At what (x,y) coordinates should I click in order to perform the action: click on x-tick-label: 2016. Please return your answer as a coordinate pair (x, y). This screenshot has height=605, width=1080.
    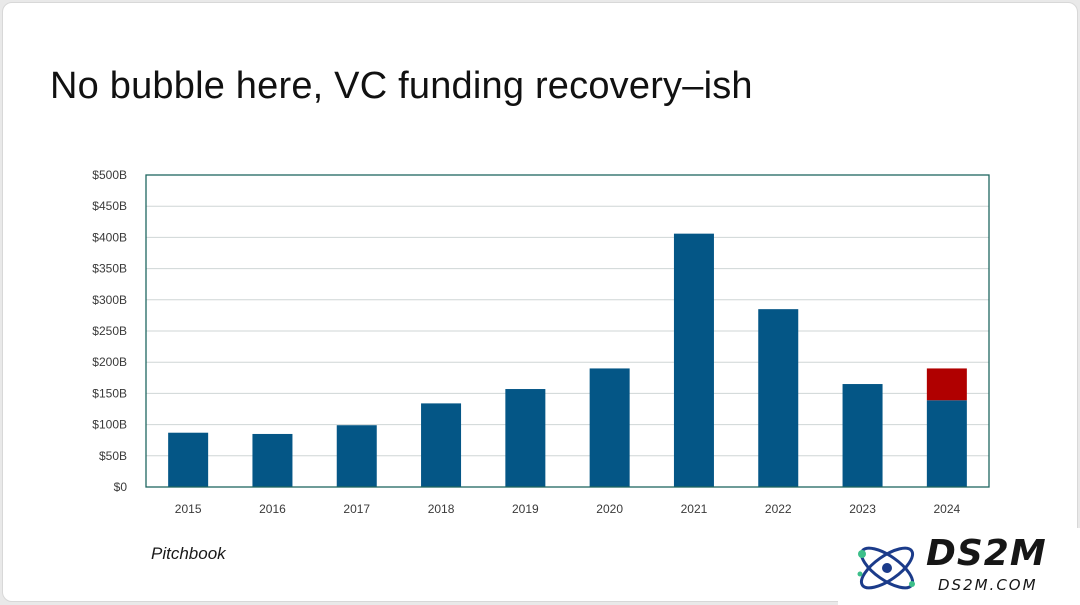
    Looking at the image, I should click on (272, 509).